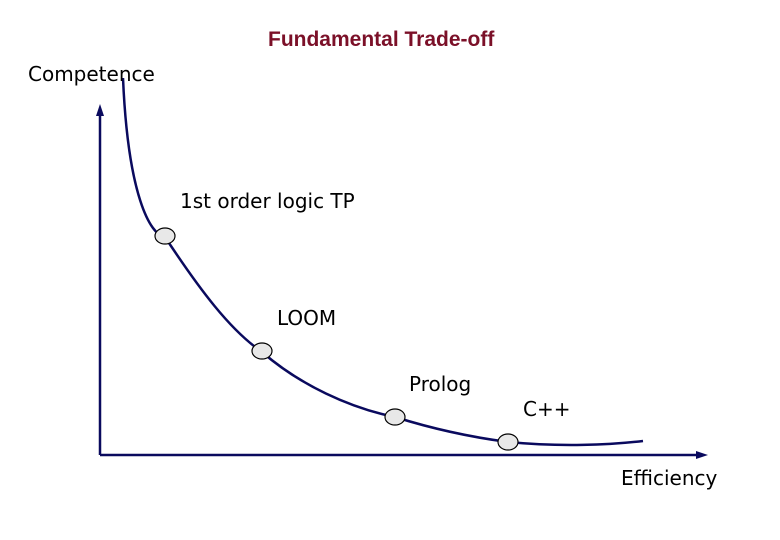  What do you see at coordinates (91, 74) in the screenshot?
I see `y-axis-label: Competence` at bounding box center [91, 74].